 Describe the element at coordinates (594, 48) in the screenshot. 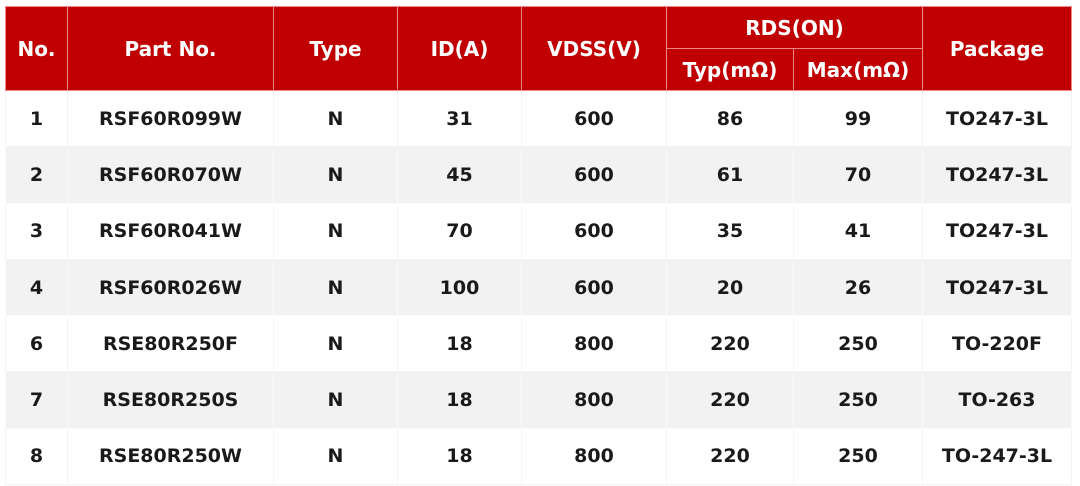

I see `header-vdss: VDSS(V)` at that location.